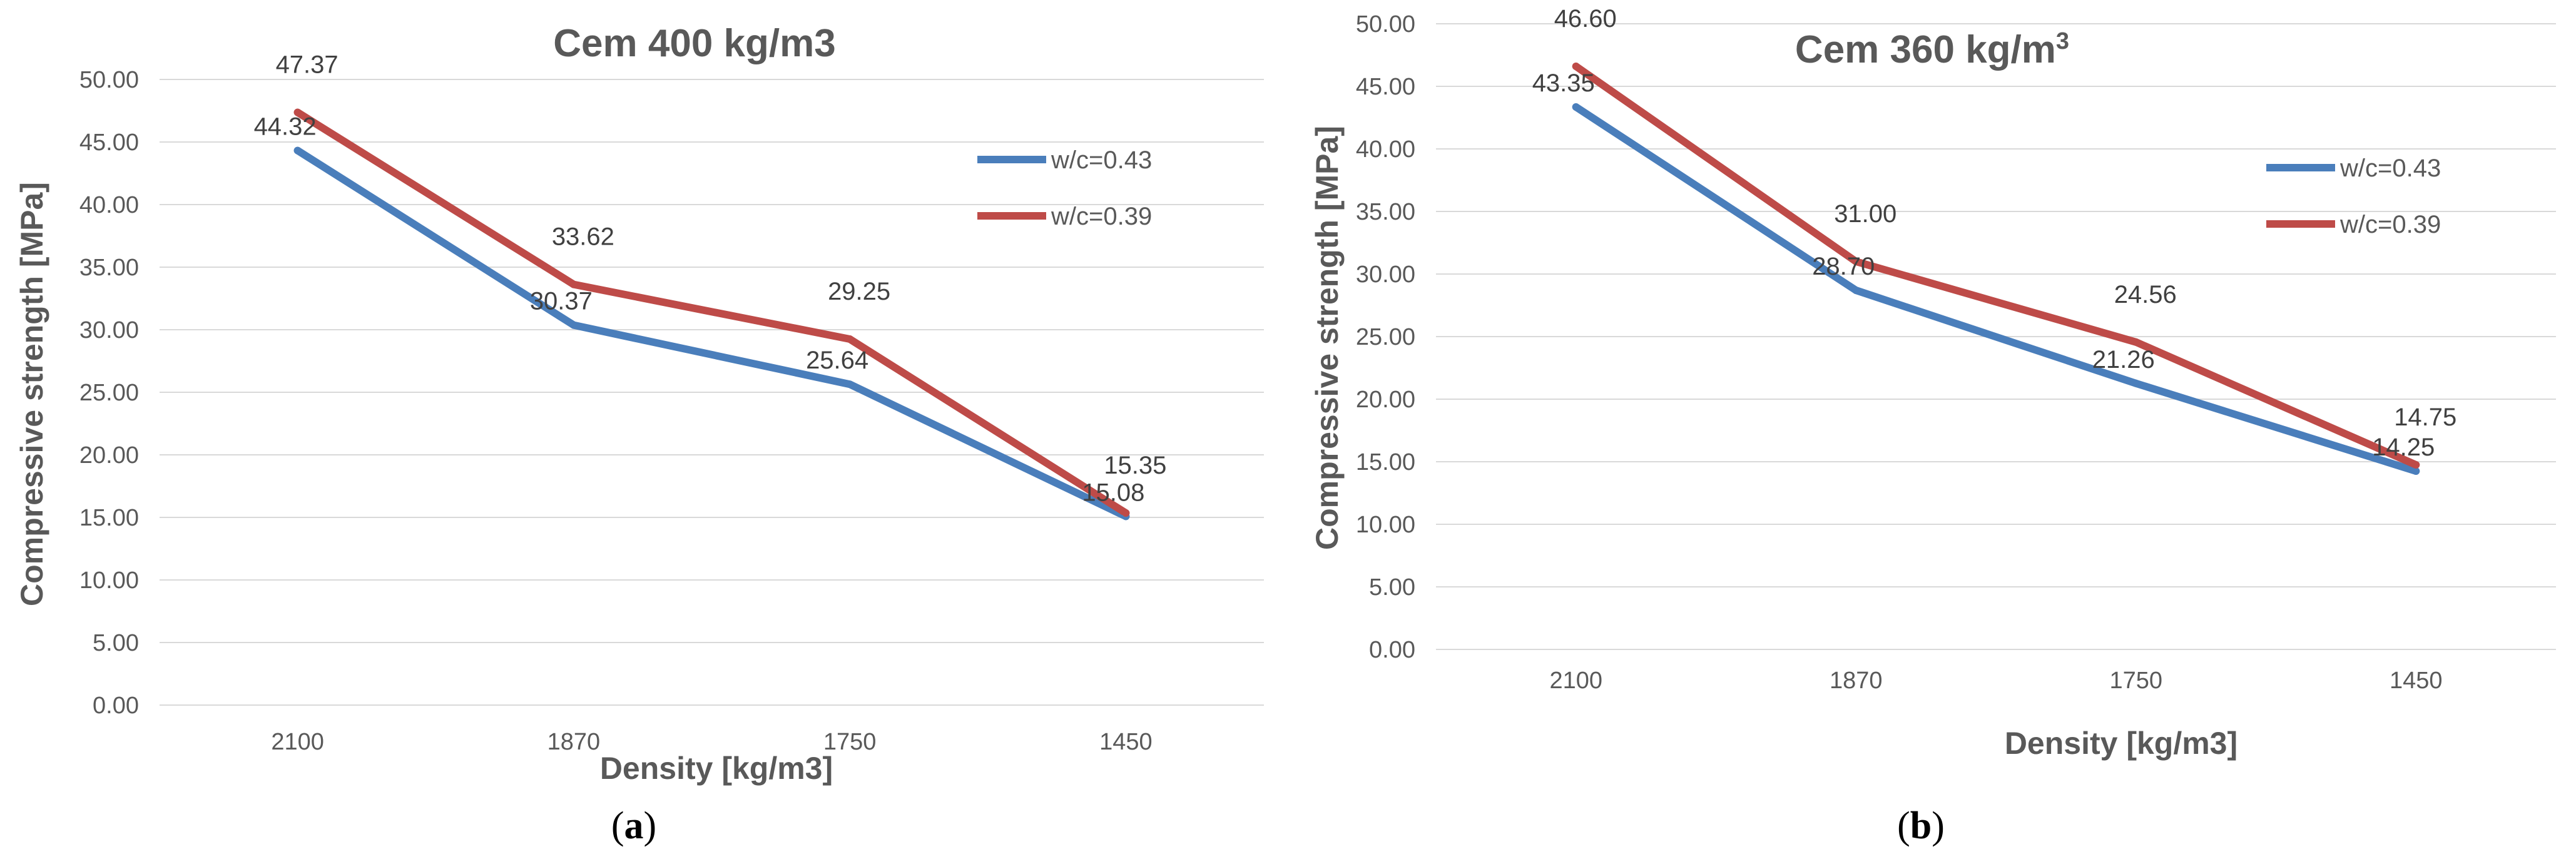 This screenshot has height=859, width=2576. What do you see at coordinates (1563, 83) in the screenshot?
I see `data-label: 43.35` at bounding box center [1563, 83].